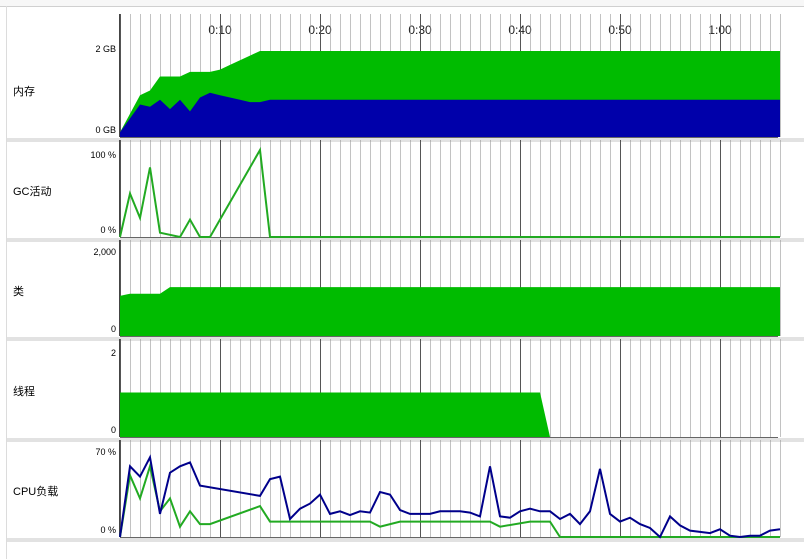  What do you see at coordinates (18, 291) in the screenshot?
I see `panel-label-classes: 类` at bounding box center [18, 291].